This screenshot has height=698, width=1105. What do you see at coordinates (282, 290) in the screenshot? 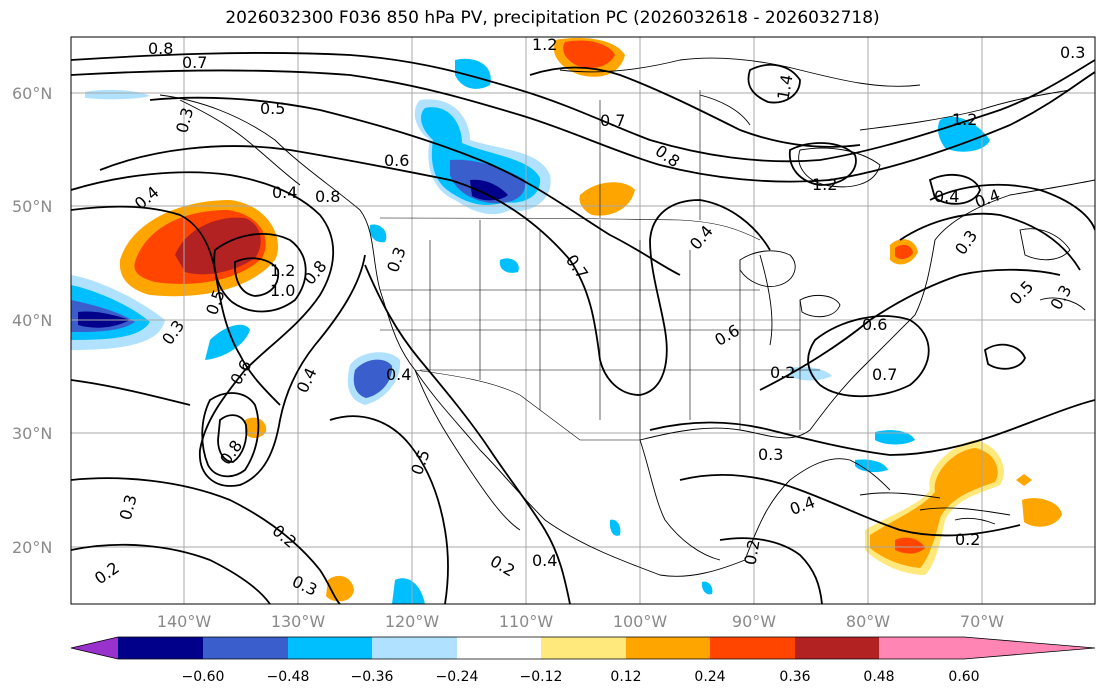
I see `contour-label: 1.0` at bounding box center [282, 290].